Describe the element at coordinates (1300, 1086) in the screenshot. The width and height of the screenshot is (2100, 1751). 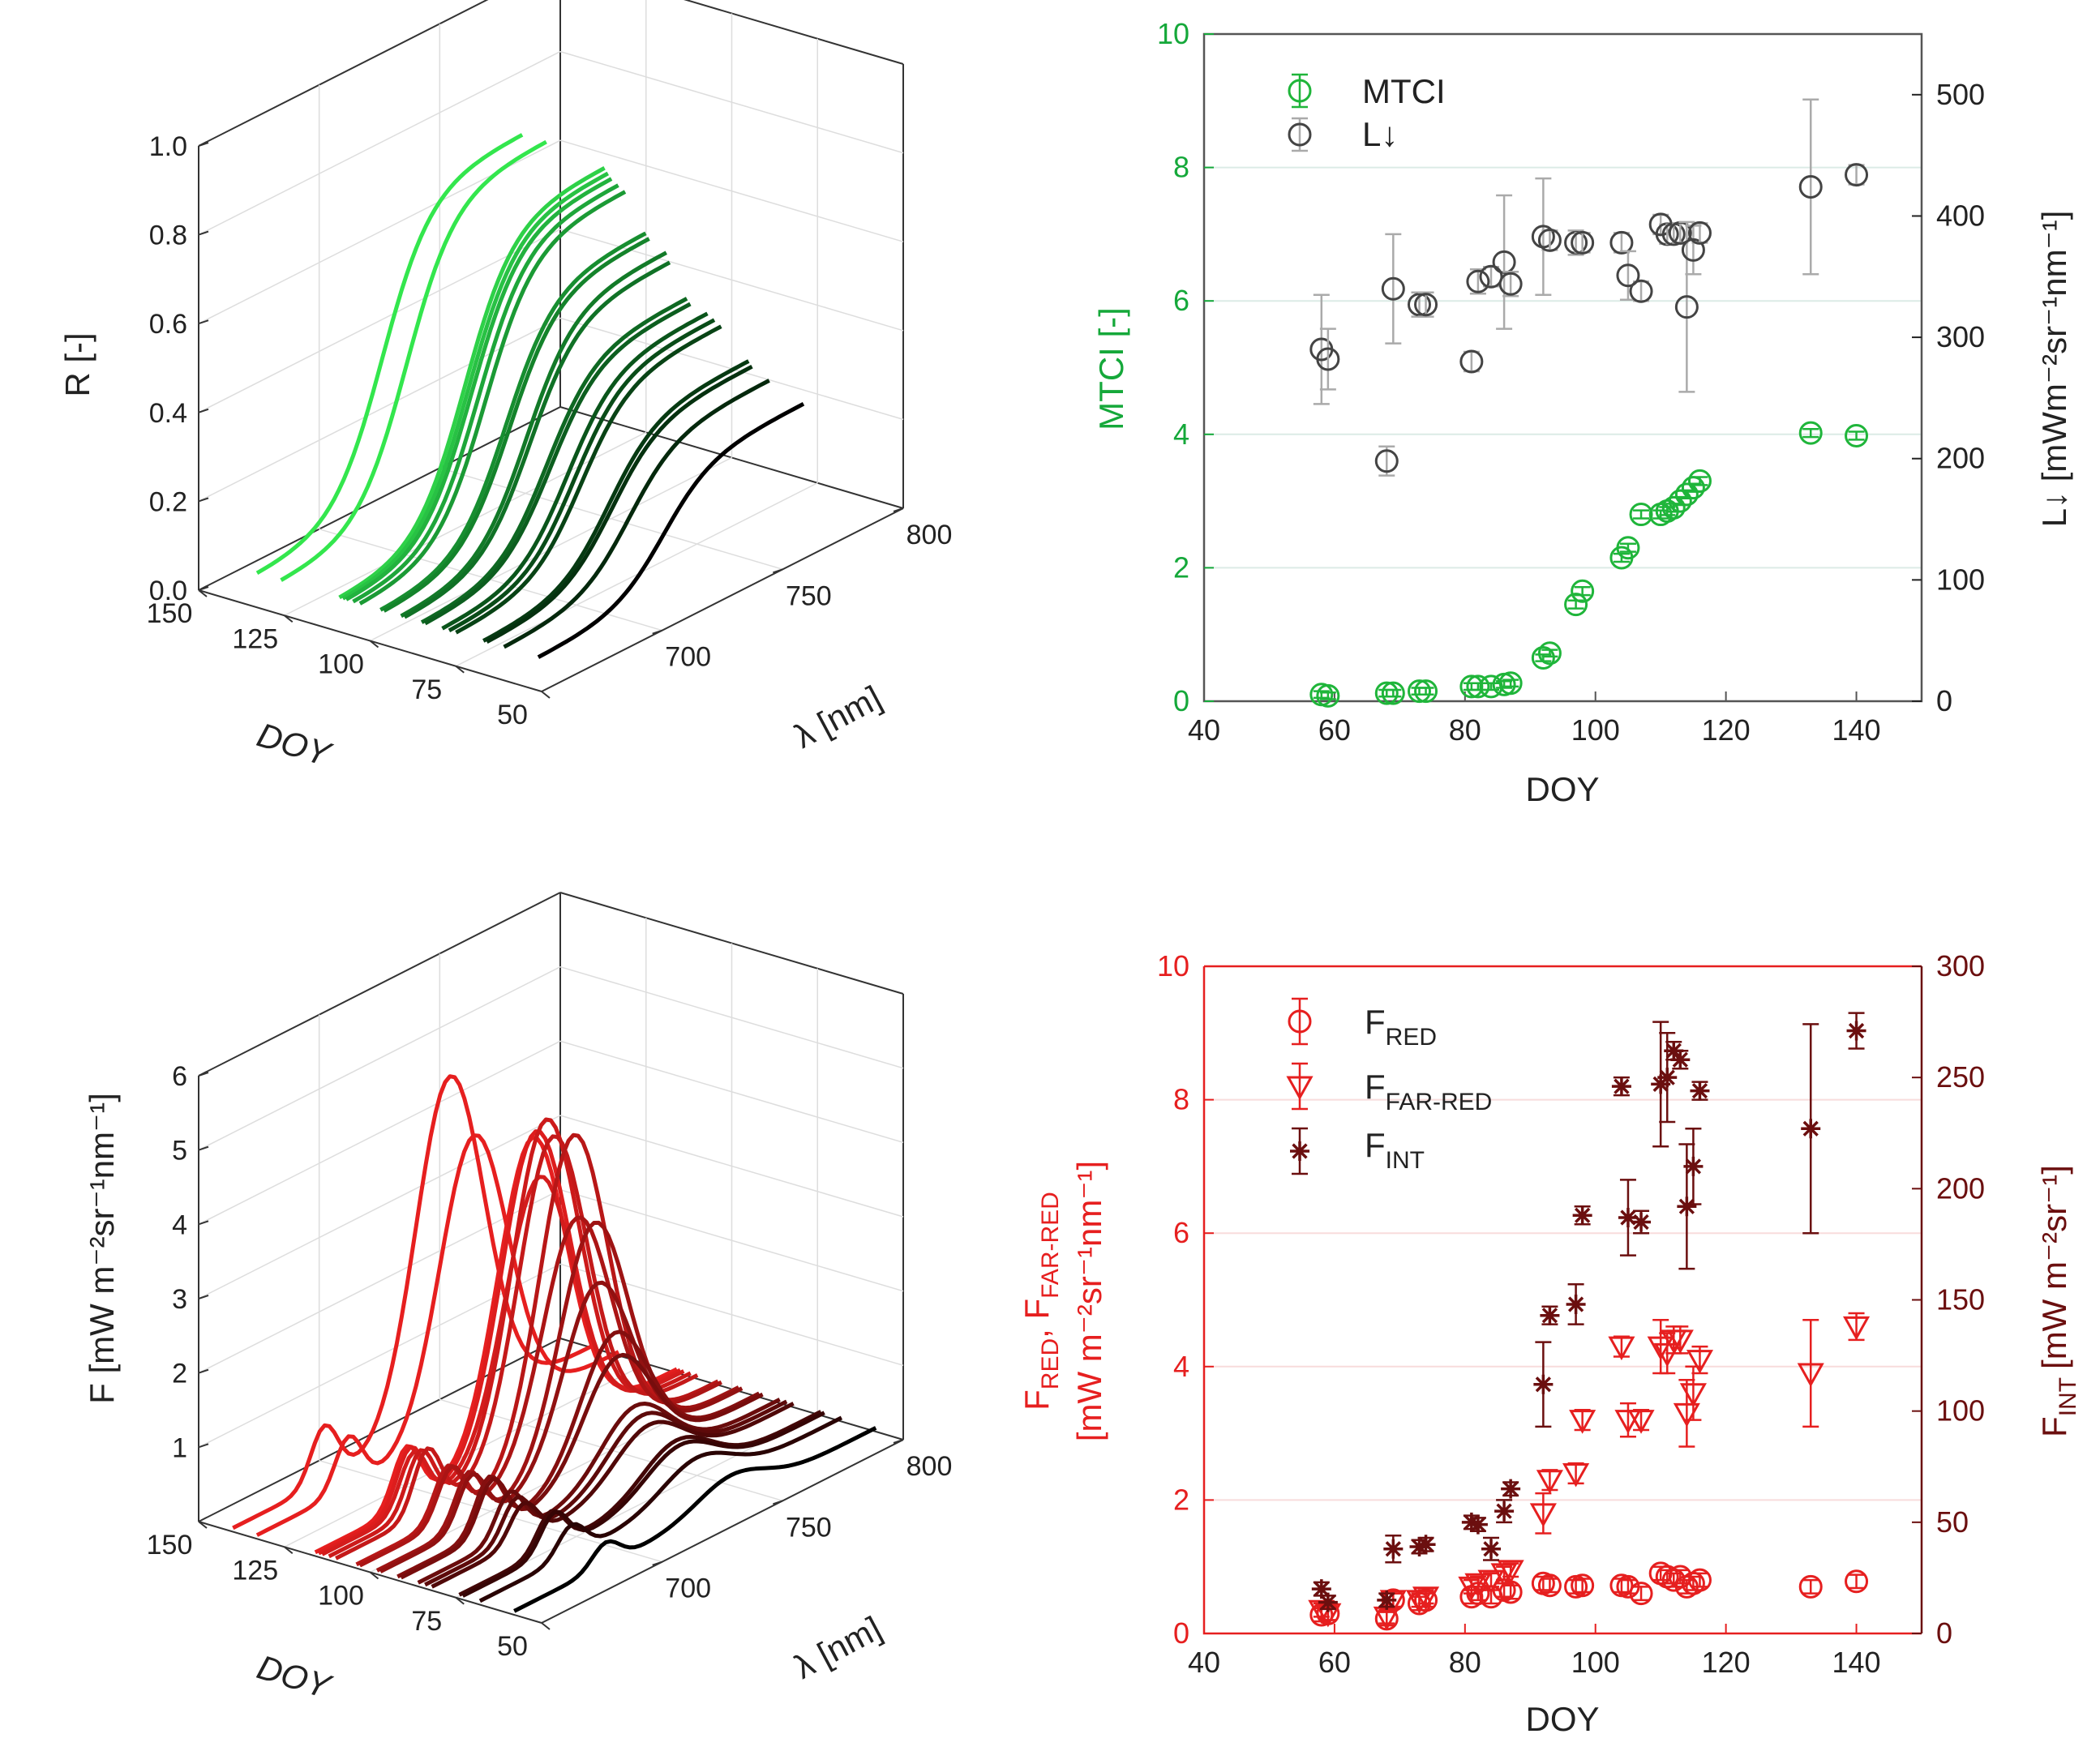
I see `fluor-legend-markers` at that location.